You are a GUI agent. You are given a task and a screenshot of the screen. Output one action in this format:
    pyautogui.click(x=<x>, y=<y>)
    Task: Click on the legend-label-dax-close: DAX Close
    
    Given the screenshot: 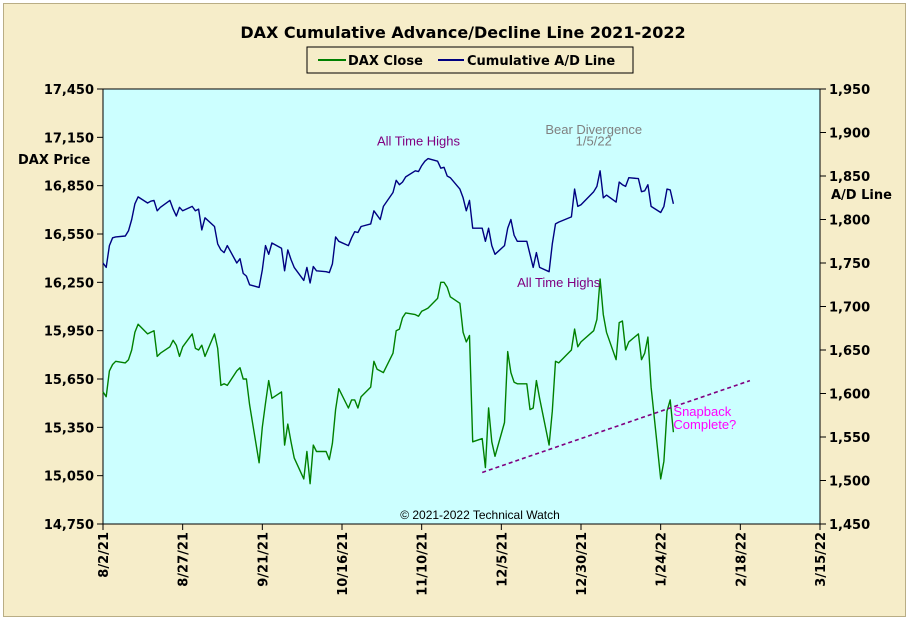 What is the action you would take?
    pyautogui.click(x=385, y=61)
    